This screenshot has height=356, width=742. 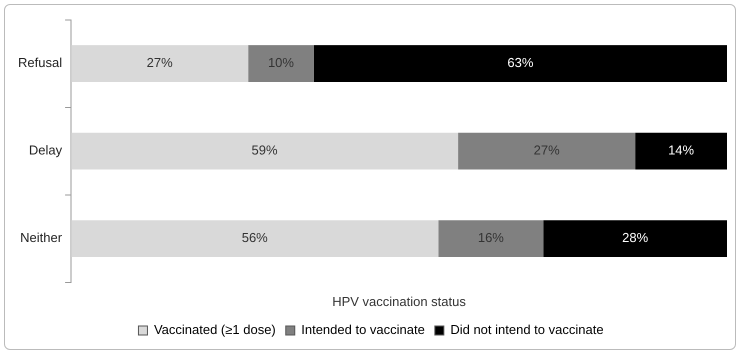 What do you see at coordinates (40, 62) in the screenshot?
I see `y-tick-label: Refusal` at bounding box center [40, 62].